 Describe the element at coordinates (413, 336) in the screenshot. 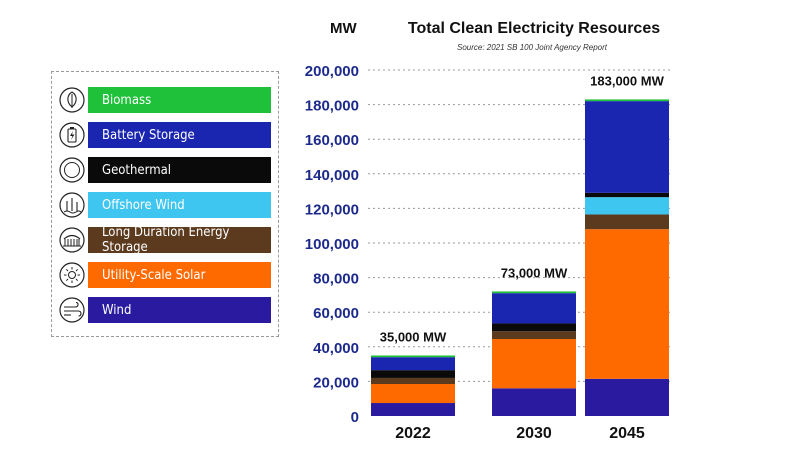

I see `bar-total-label: 35,000 MW` at that location.